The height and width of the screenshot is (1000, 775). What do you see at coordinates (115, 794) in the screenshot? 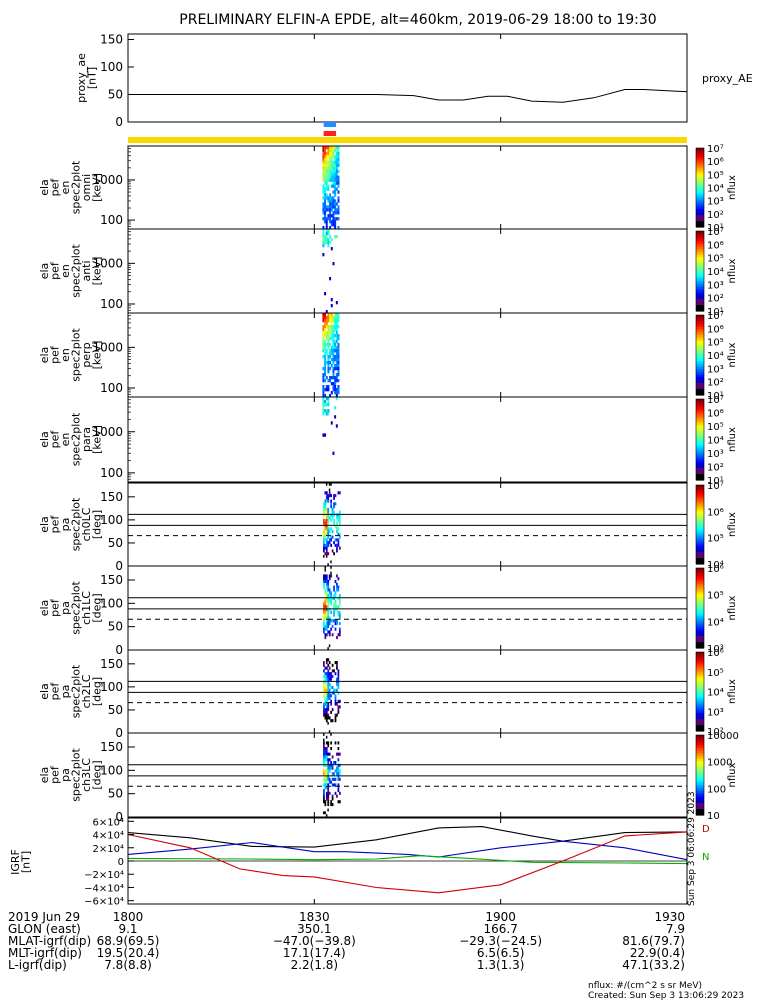
I see `pa-panel-ch3LC-ytick-label: 50` at bounding box center [115, 794].